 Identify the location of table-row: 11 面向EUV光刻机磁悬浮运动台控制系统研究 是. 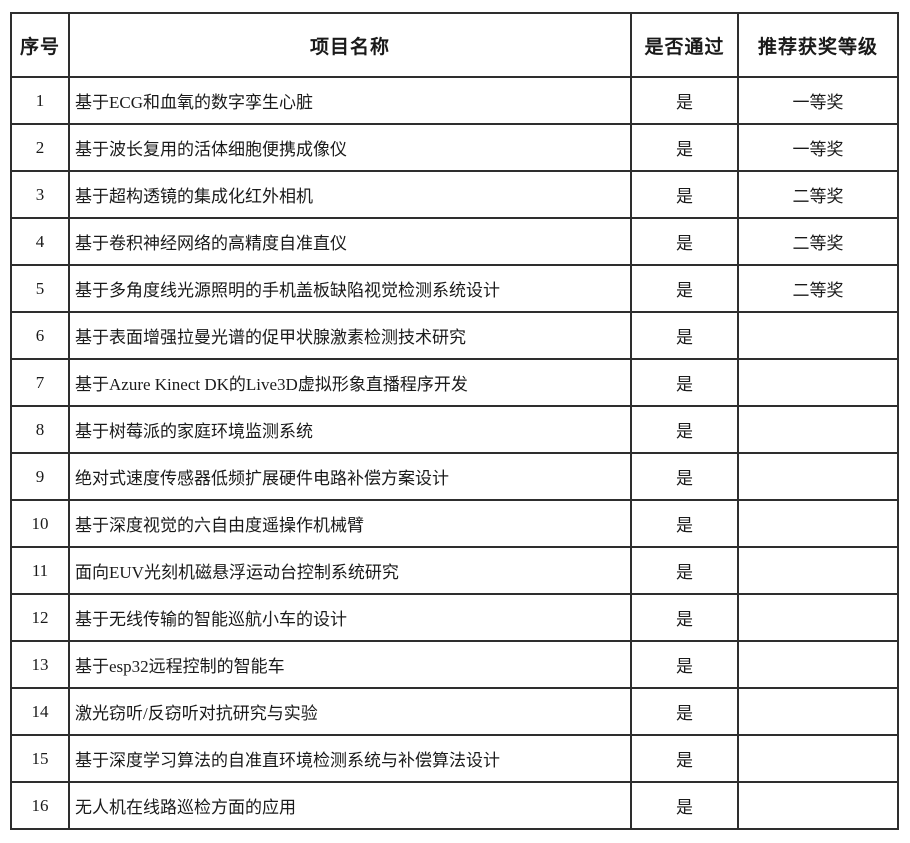
(454, 570).